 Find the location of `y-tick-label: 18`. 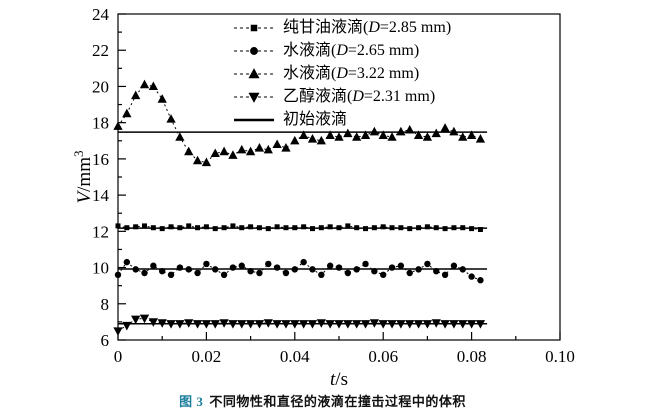

y-tick-label: 18 is located at coordinates (100, 123).